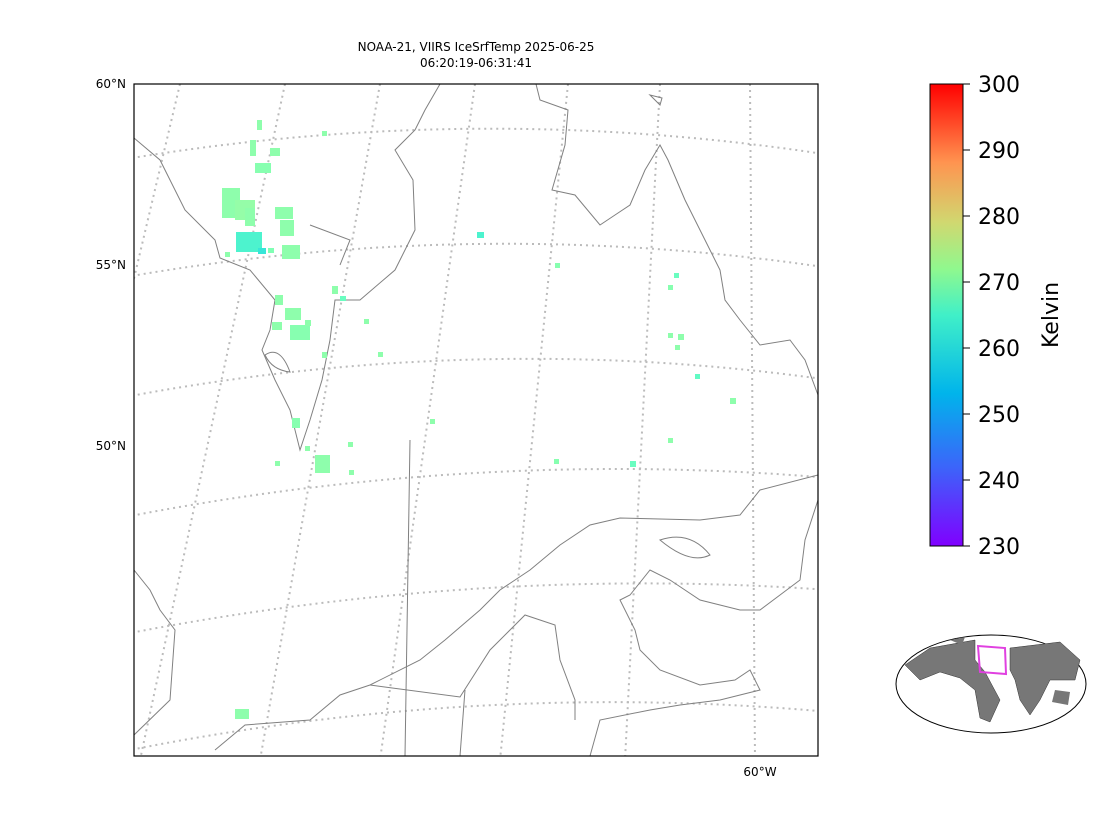 Image resolution: width=1120 pixels, height=840 pixels. Describe the element at coordinates (111, 84) in the screenshot. I see `lat-label: 60°N` at that location.